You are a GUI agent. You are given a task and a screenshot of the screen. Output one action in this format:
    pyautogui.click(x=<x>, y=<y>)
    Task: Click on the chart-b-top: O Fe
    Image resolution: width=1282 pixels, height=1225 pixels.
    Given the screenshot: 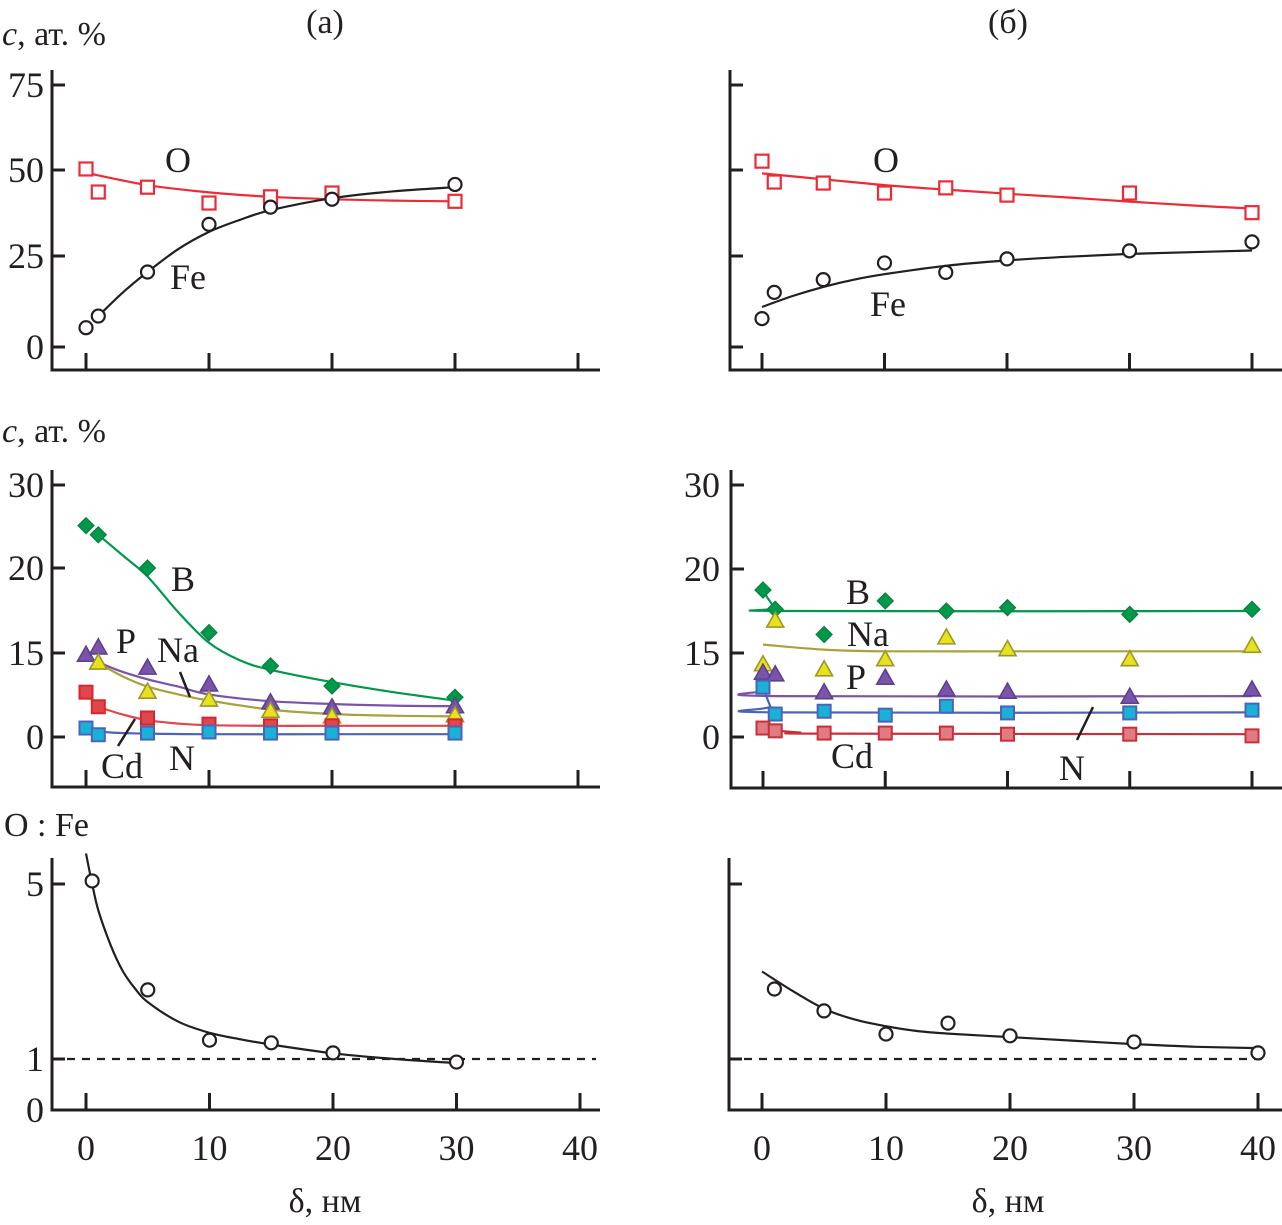 What is the action you would take?
    pyautogui.click(x=1005, y=221)
    